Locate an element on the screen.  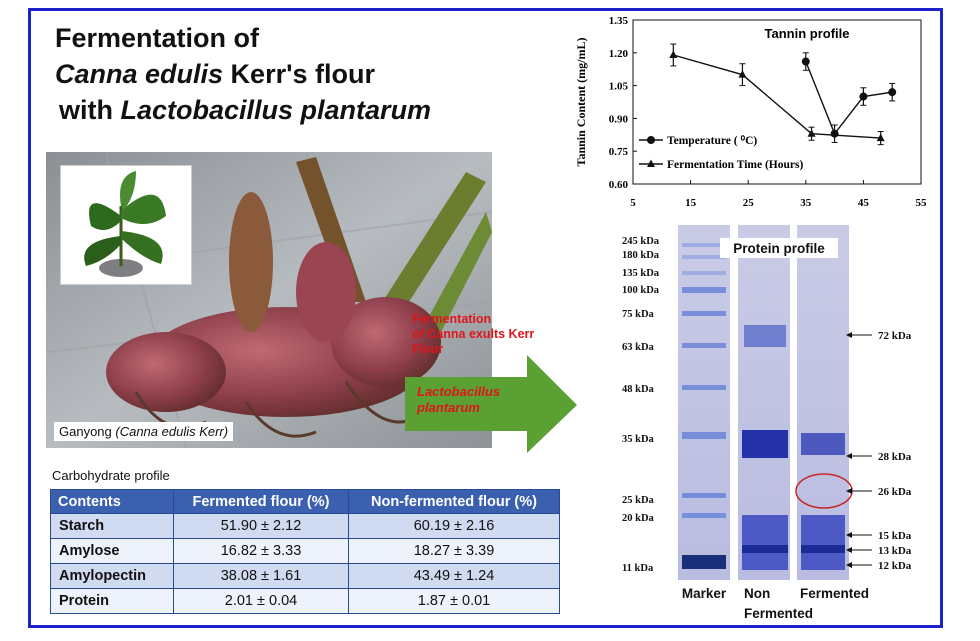
bacterium-label: Lactobacillus plantarum is located at coordinates (458, 400).